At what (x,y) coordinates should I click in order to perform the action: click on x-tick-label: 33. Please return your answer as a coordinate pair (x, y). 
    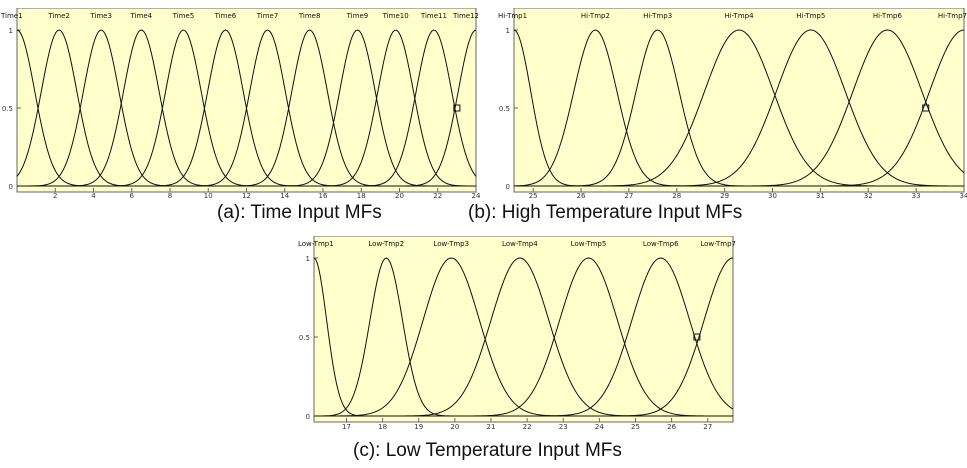
    Looking at the image, I should click on (916, 196).